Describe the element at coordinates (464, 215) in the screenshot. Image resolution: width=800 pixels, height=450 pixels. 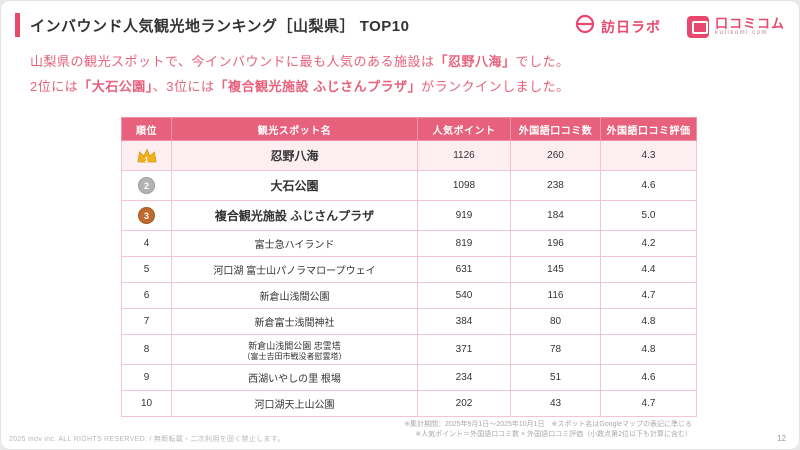
I see `points-cell: 919` at that location.